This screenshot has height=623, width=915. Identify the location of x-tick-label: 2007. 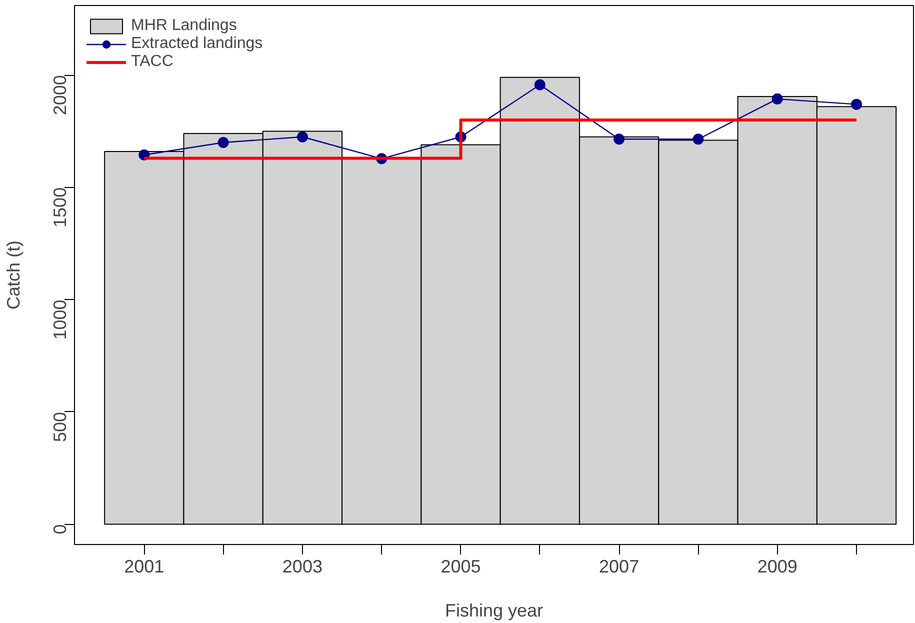
(619, 566).